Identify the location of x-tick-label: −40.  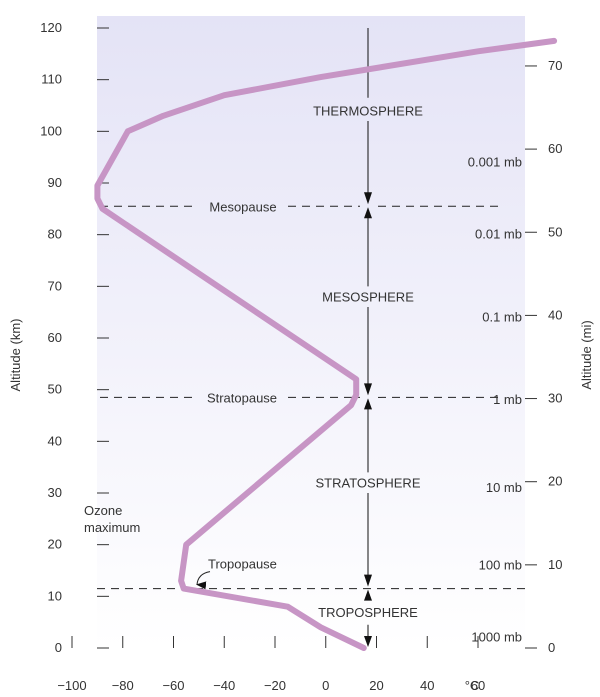
(224, 685).